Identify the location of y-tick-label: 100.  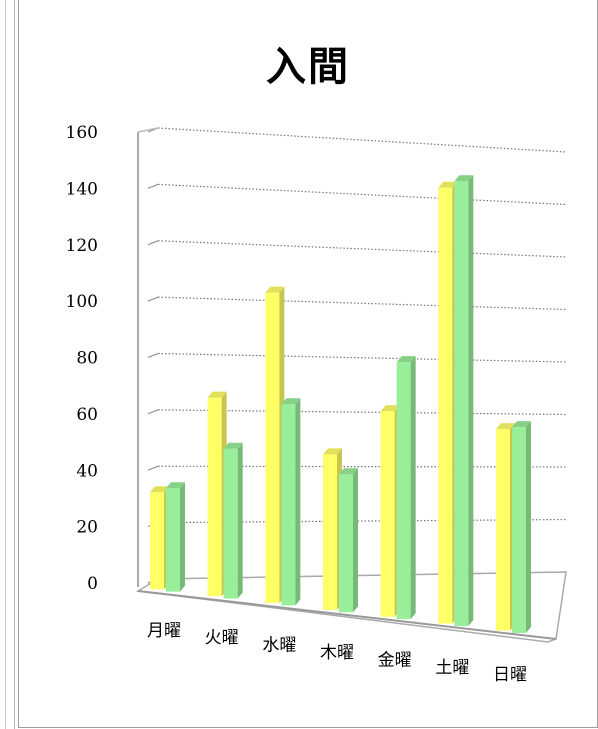
(82, 302).